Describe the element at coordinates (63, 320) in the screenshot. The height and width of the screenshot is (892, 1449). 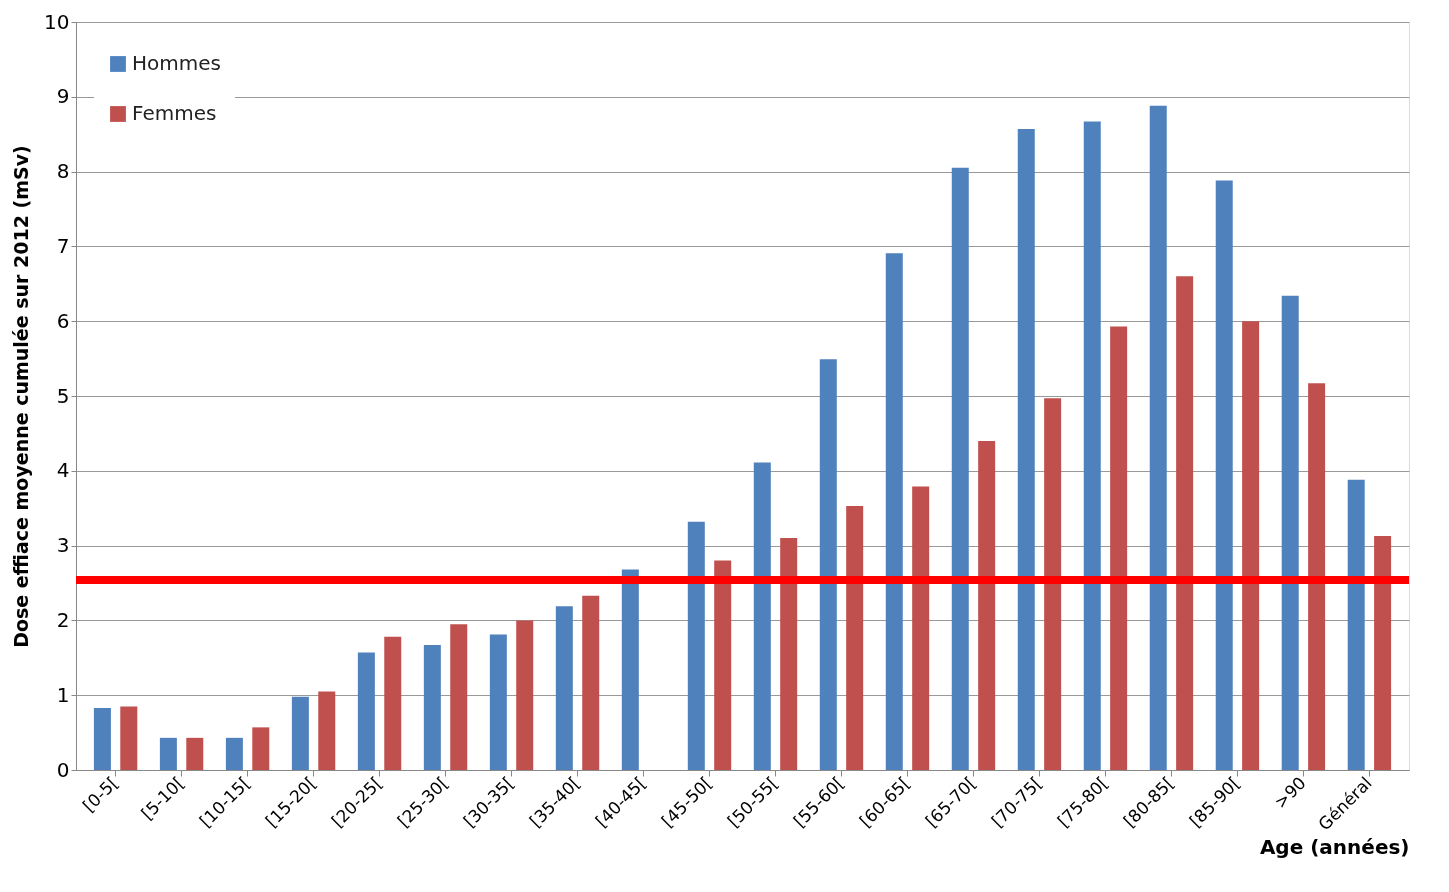
I see `y-tick-label: 6` at that location.